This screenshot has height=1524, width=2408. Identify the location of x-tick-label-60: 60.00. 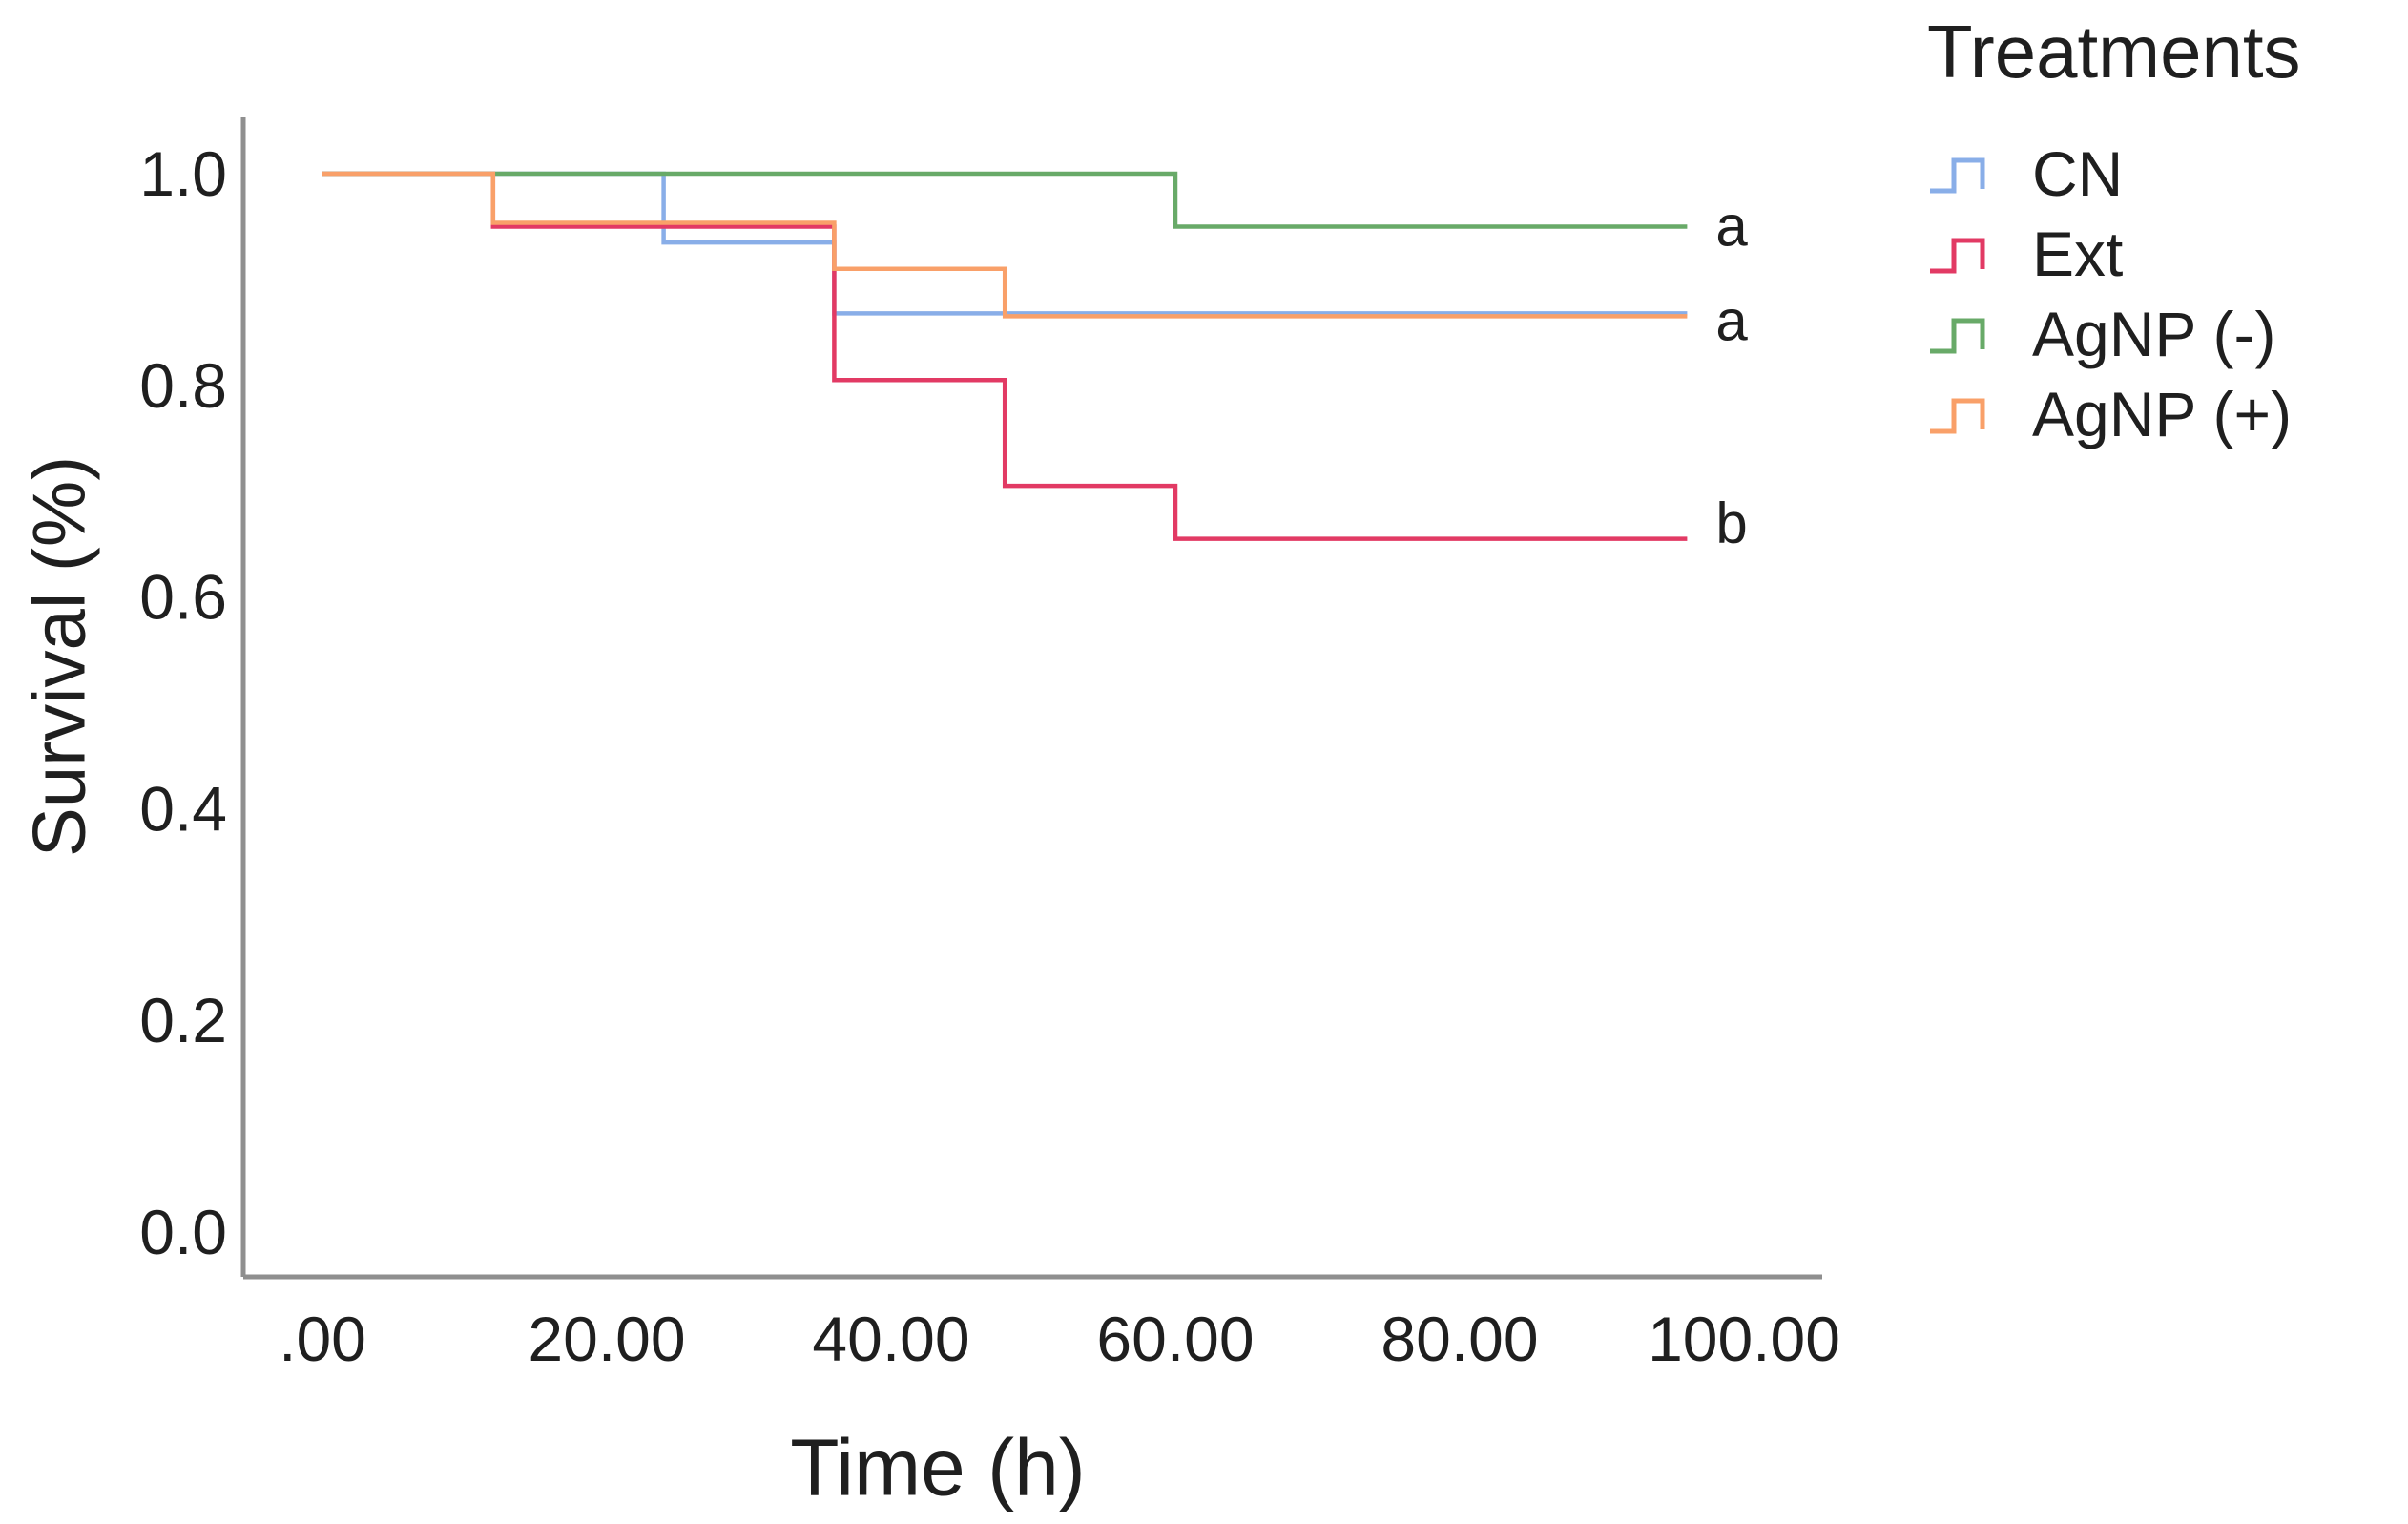
(1175, 1339).